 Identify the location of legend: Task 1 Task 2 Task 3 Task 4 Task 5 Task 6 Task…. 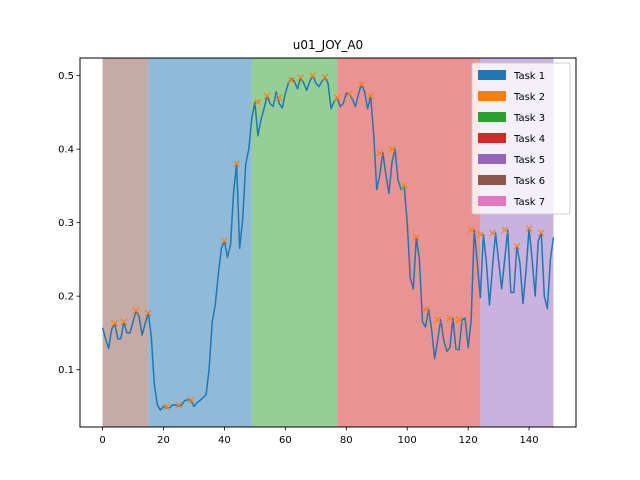
(521, 138).